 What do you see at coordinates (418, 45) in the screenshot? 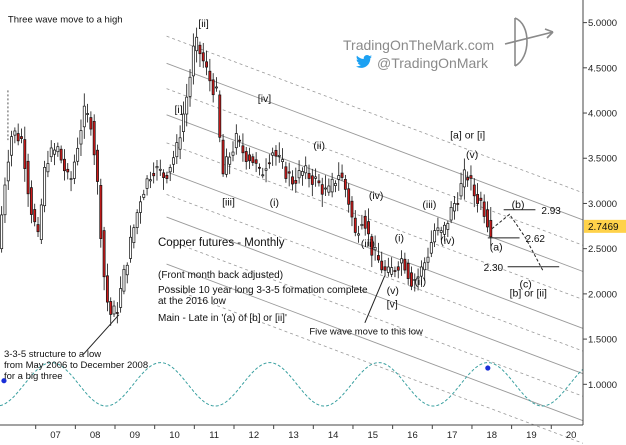
I see `watermark-site: TradingOnTheMark.com` at bounding box center [418, 45].